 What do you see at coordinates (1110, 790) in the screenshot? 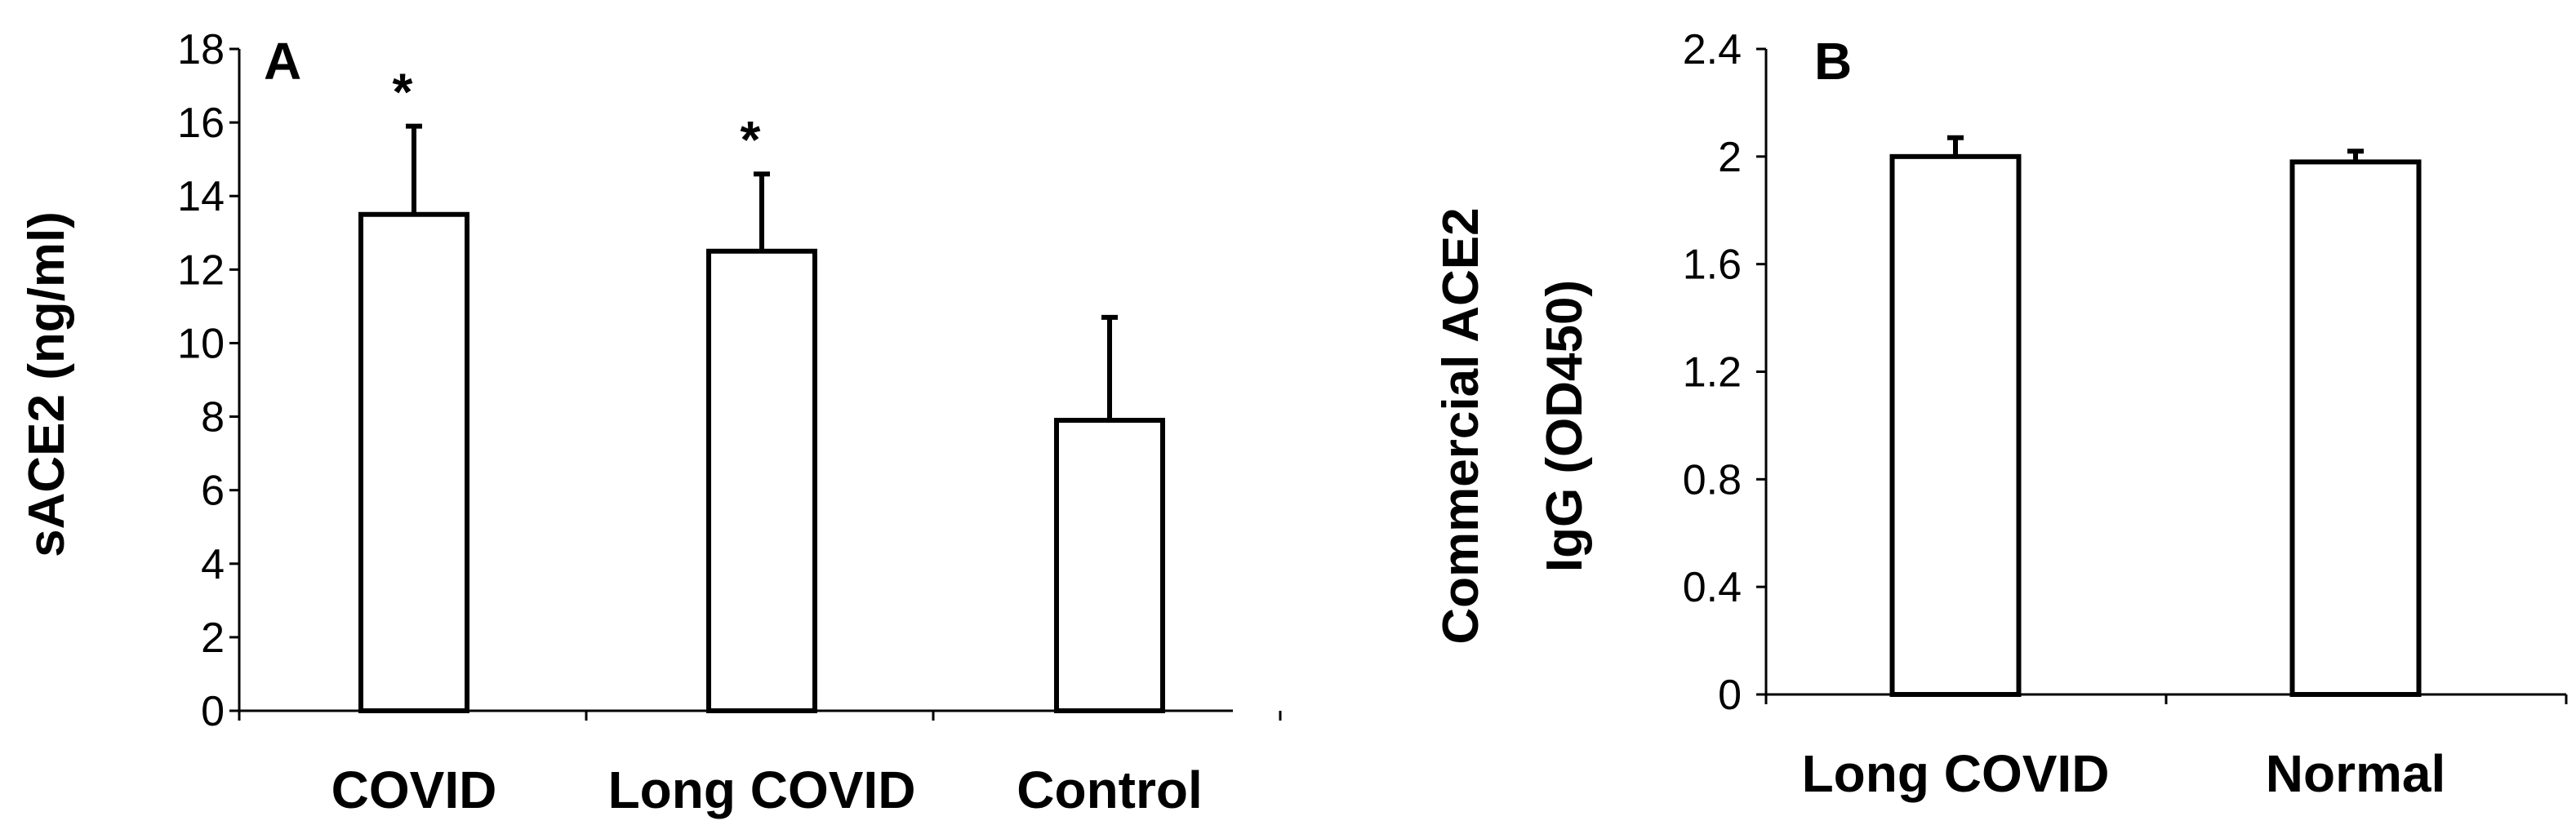
I see `category-label-a-2: Control` at bounding box center [1110, 790].